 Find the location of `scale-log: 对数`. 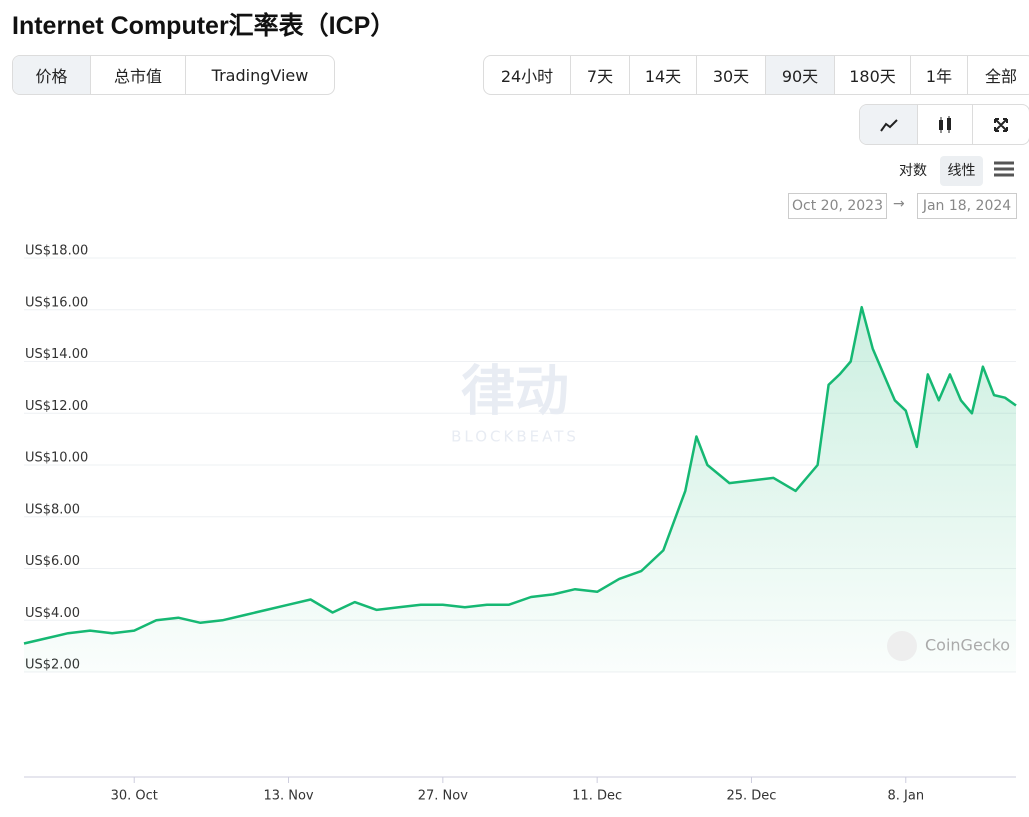

scale-log: 对数 is located at coordinates (913, 171).